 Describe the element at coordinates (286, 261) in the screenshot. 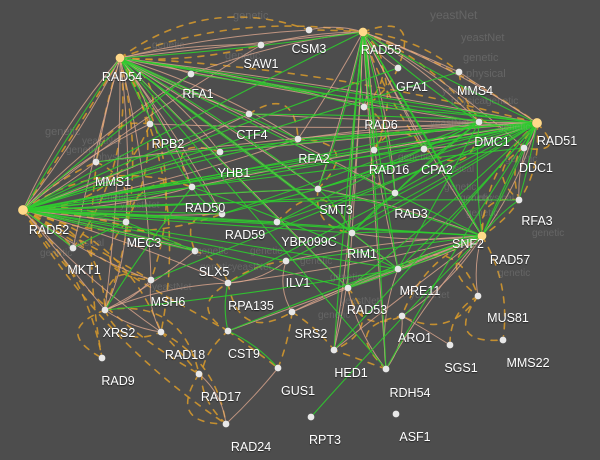

I see `graph-node-ilv1` at that location.